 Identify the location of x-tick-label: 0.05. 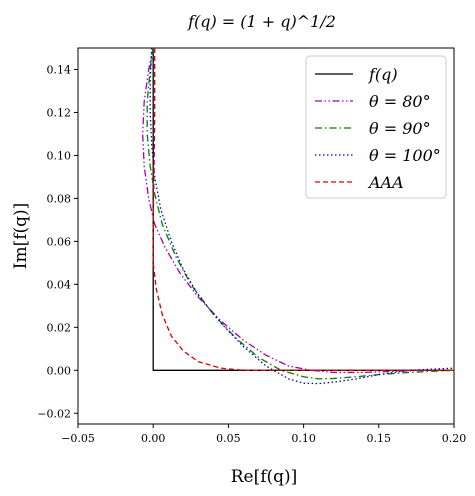
(228, 438).